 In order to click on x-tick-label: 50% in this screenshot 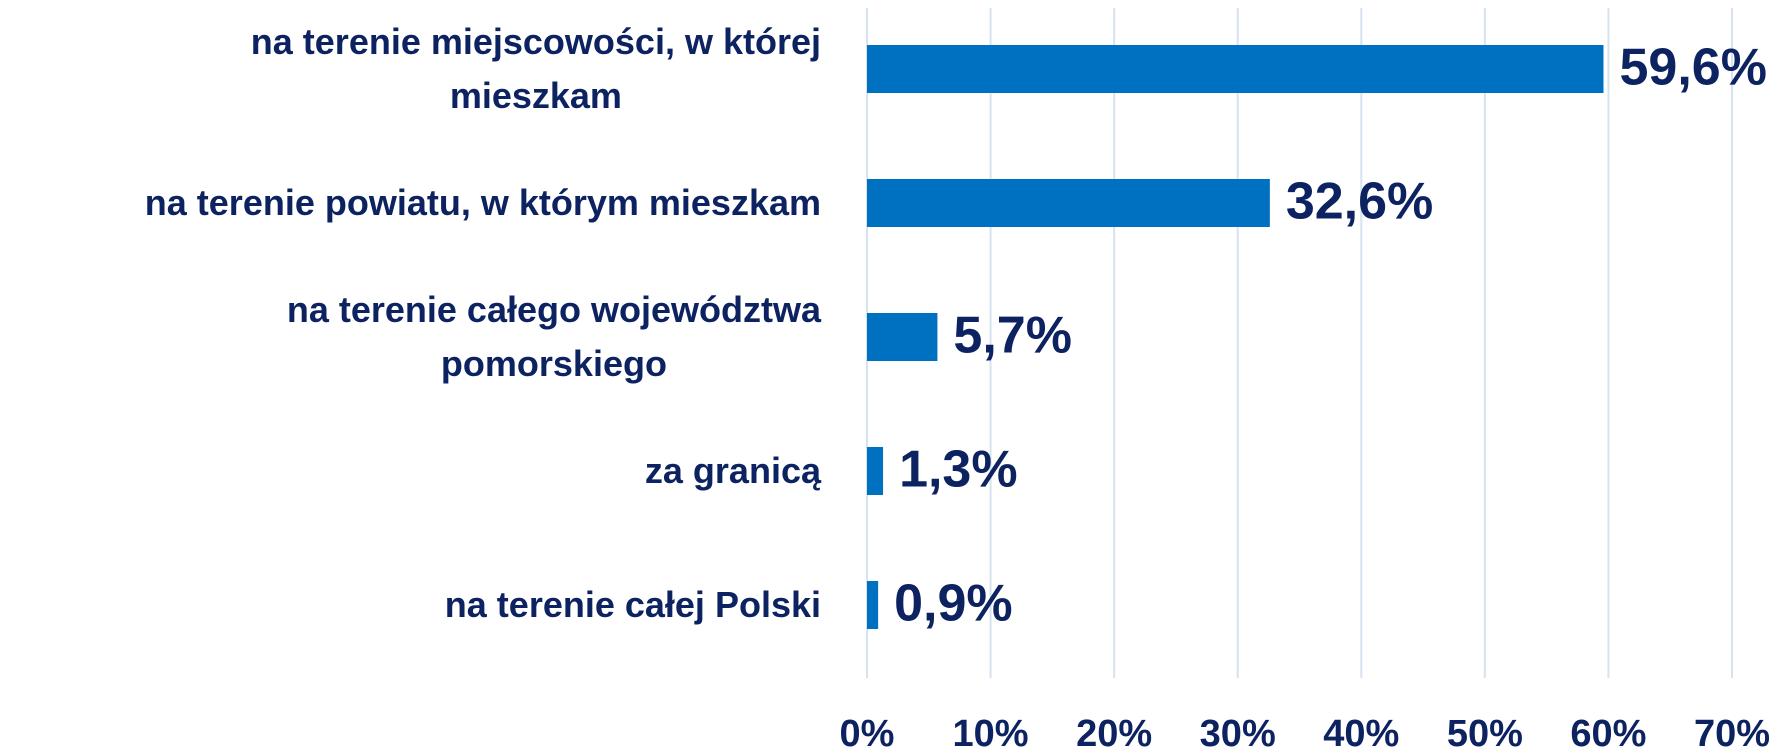, I will do `click(1485, 733)`.